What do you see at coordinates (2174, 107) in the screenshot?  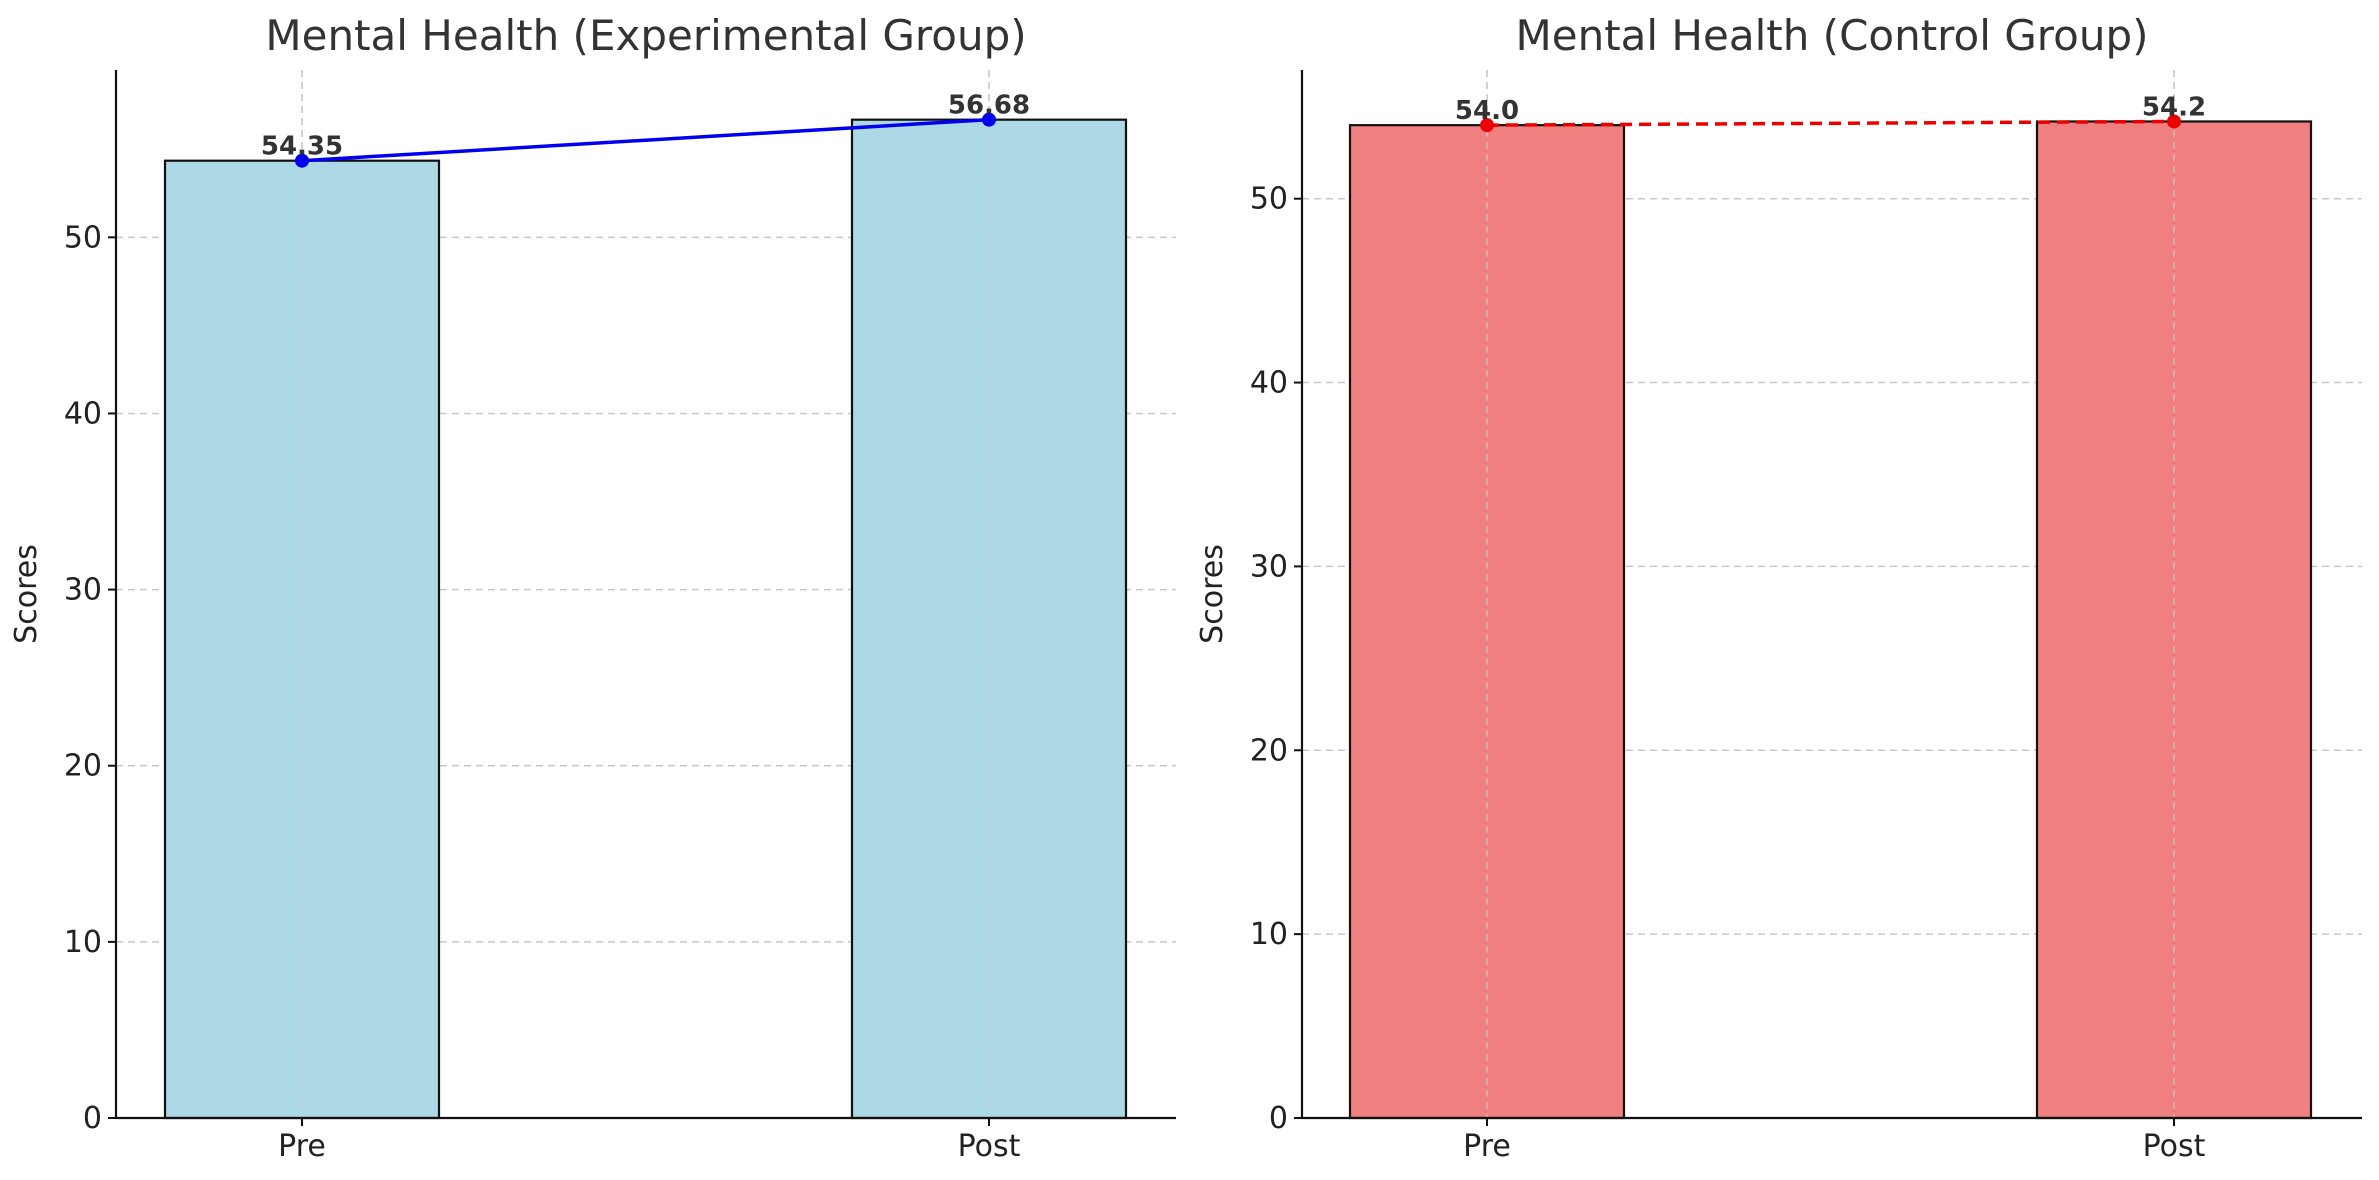 I see `data-label: 54.2` at bounding box center [2174, 107].